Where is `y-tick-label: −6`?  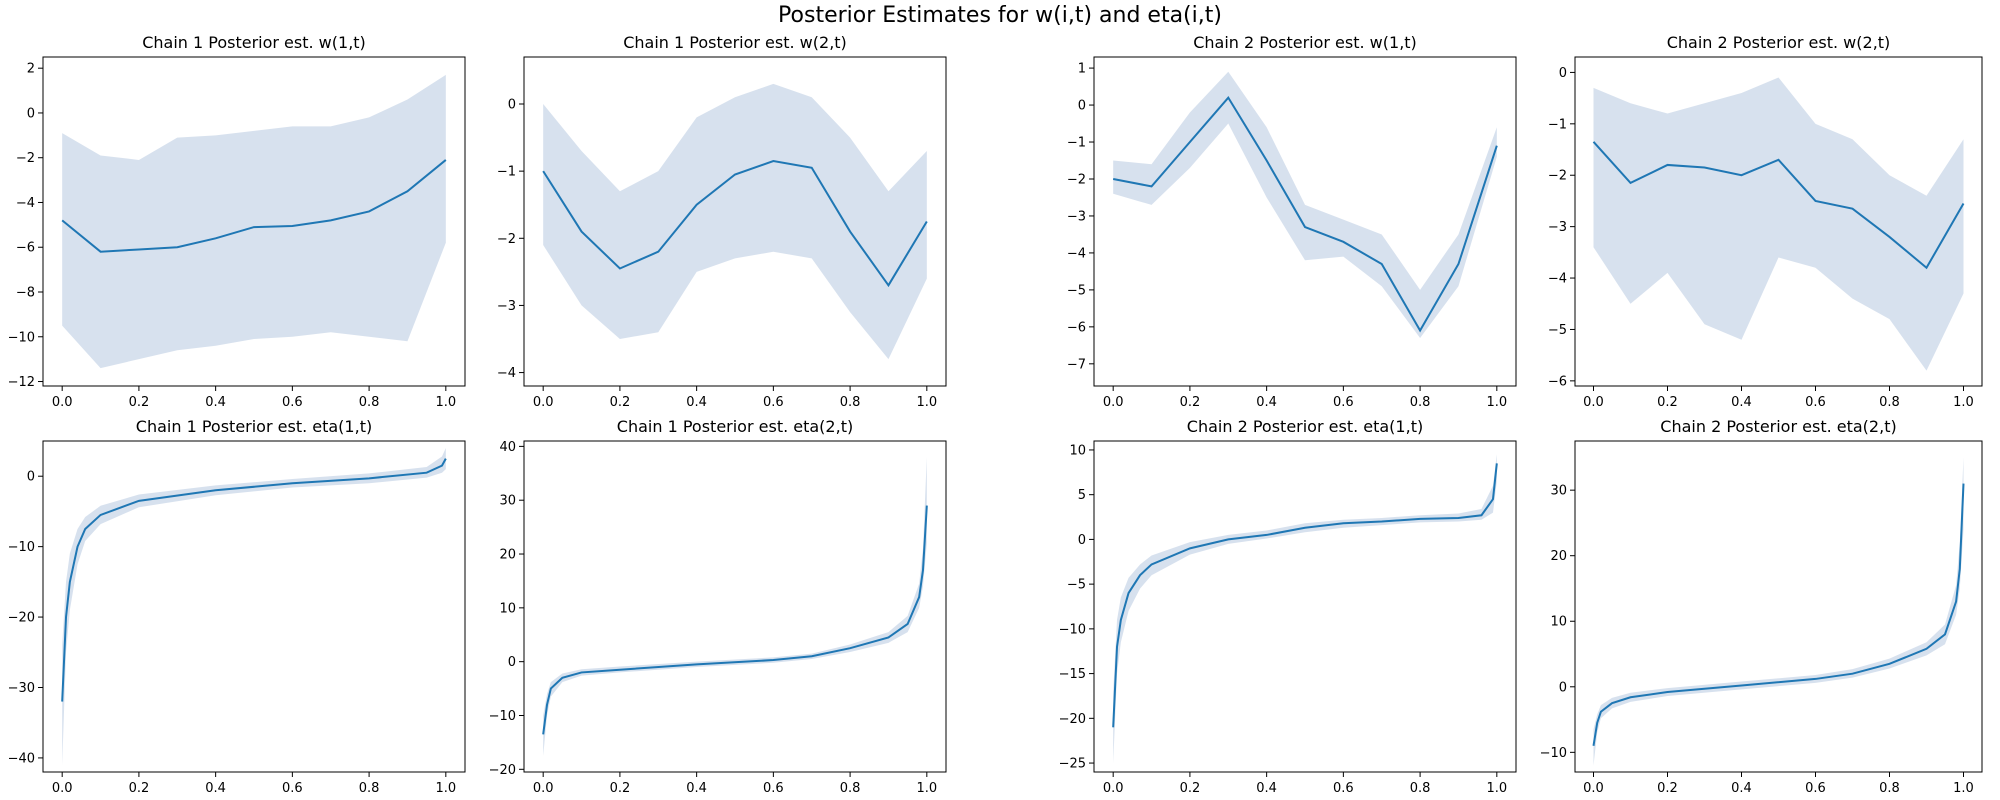
y-tick-label: −6 is located at coordinates (1557, 381).